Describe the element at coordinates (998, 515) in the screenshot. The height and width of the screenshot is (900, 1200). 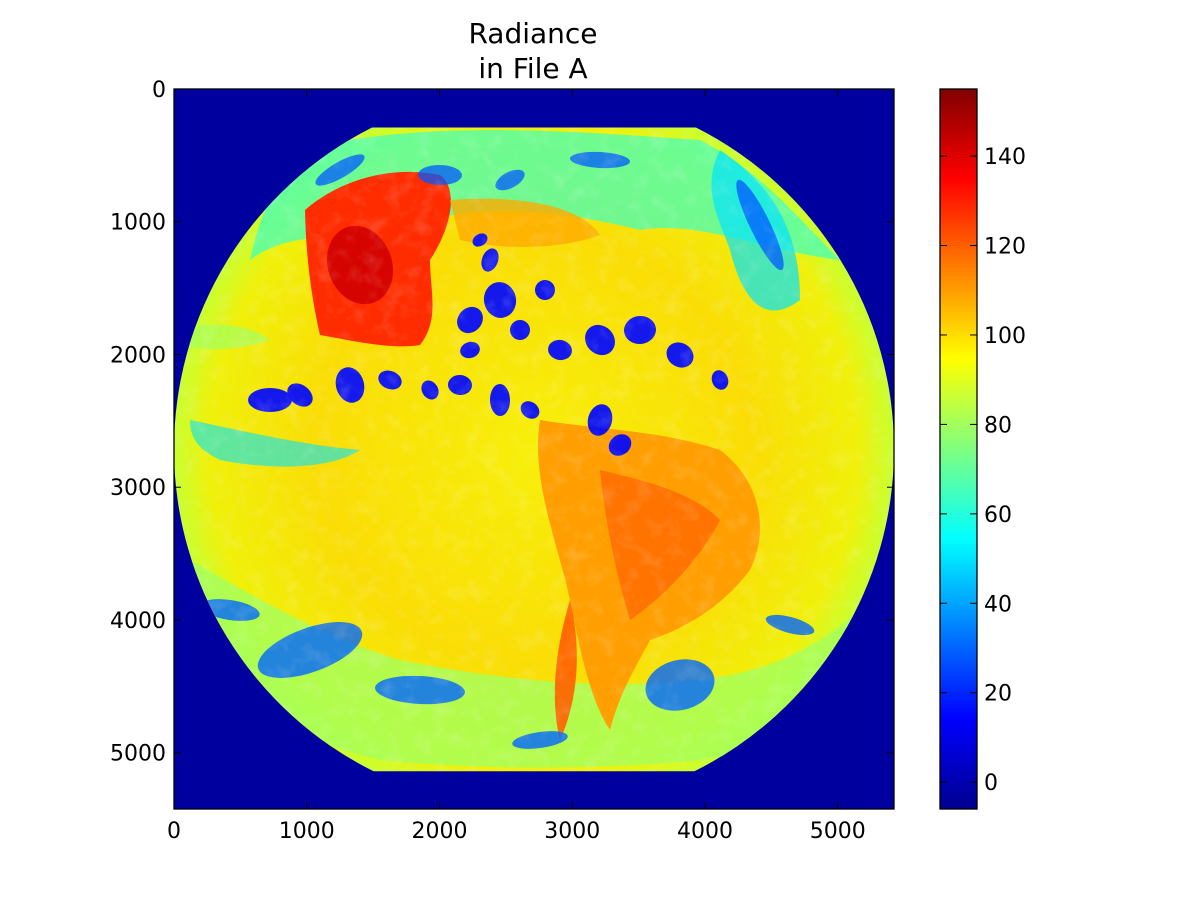
I see `colorbar-tick-label: 60` at that location.